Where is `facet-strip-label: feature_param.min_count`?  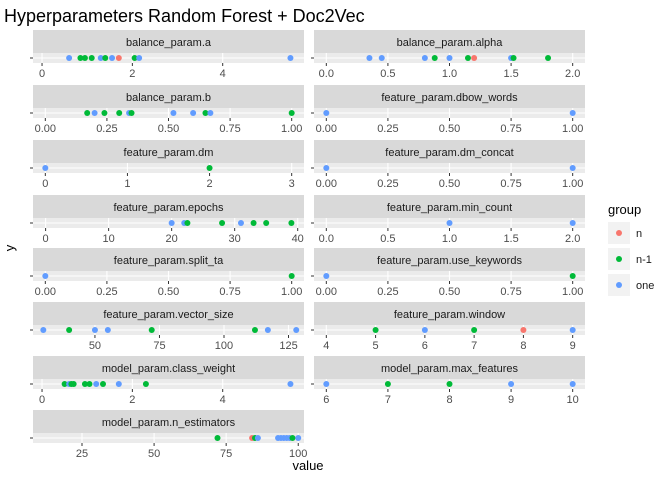
facet-strip-label: feature_param.min_count is located at coordinates (449, 208).